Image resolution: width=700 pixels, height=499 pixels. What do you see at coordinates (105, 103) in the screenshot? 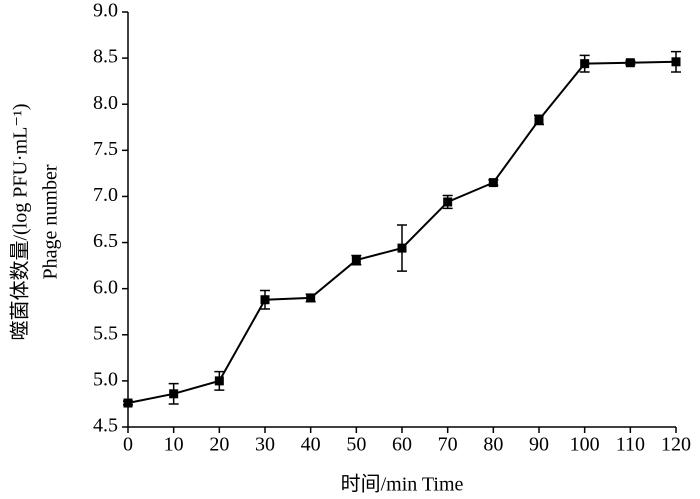
I see `y-tick-label: 8.0` at bounding box center [105, 103].